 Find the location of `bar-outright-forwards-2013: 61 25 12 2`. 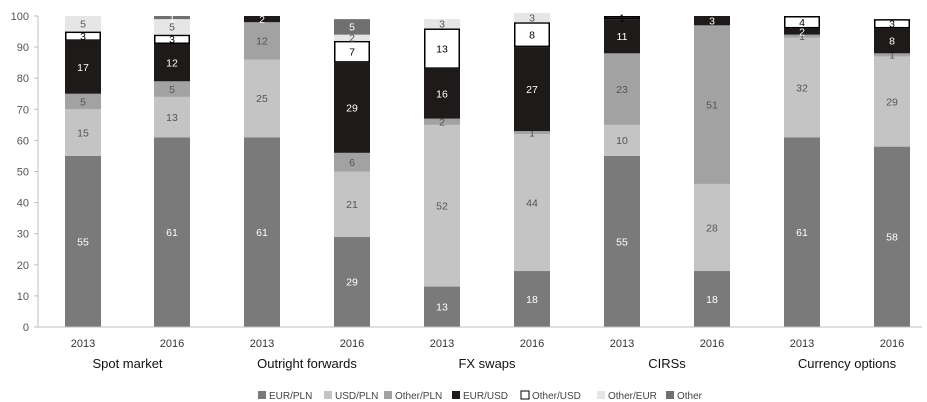

bar-outright-forwards-2013: 61 25 12 2 is located at coordinates (262, 170).